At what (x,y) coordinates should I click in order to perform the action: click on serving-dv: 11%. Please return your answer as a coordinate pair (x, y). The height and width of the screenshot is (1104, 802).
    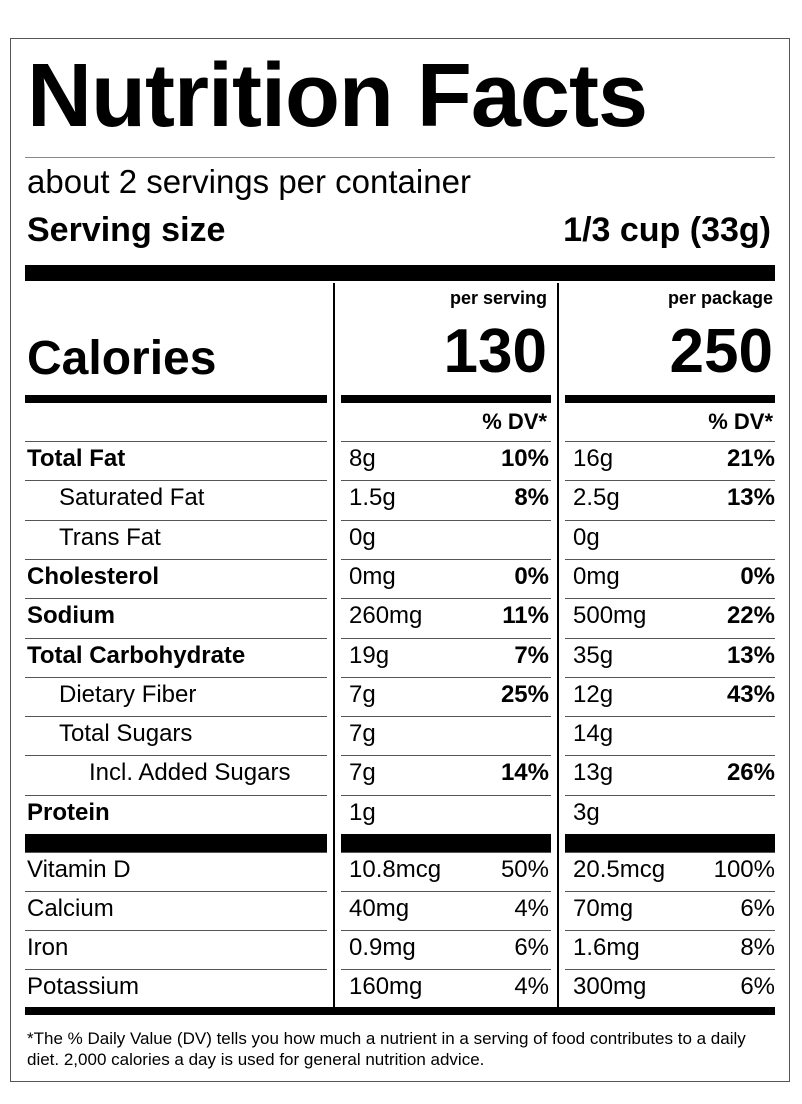
    Looking at the image, I should click on (525, 616).